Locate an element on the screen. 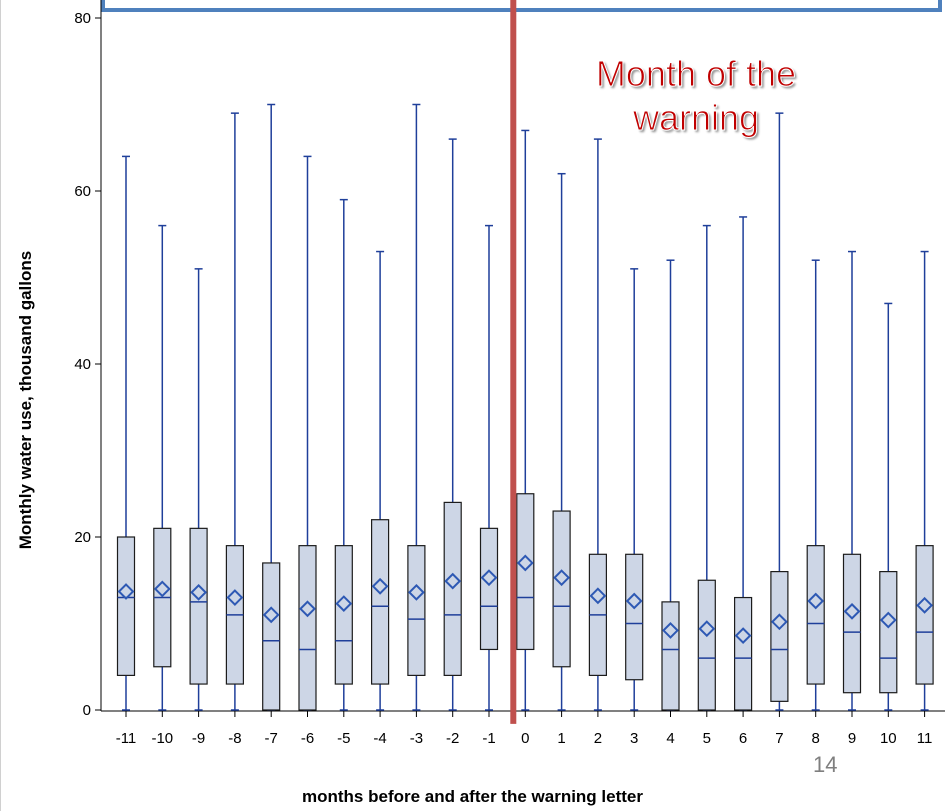 This screenshot has width=945, height=811. box-month-9-box is located at coordinates (852, 623).